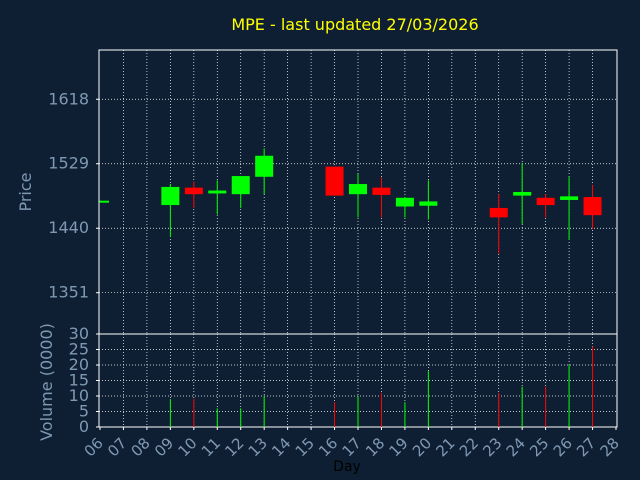 The image size is (640, 480). What do you see at coordinates (563, 447) in the screenshot?
I see `x-tick-label: 26` at bounding box center [563, 447].